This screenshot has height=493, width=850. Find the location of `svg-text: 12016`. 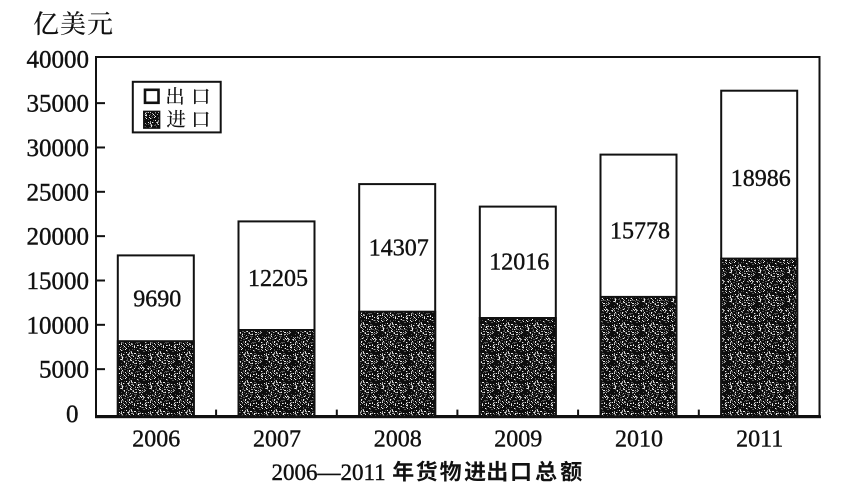

svg-text: 12016 is located at coordinates (519, 262).